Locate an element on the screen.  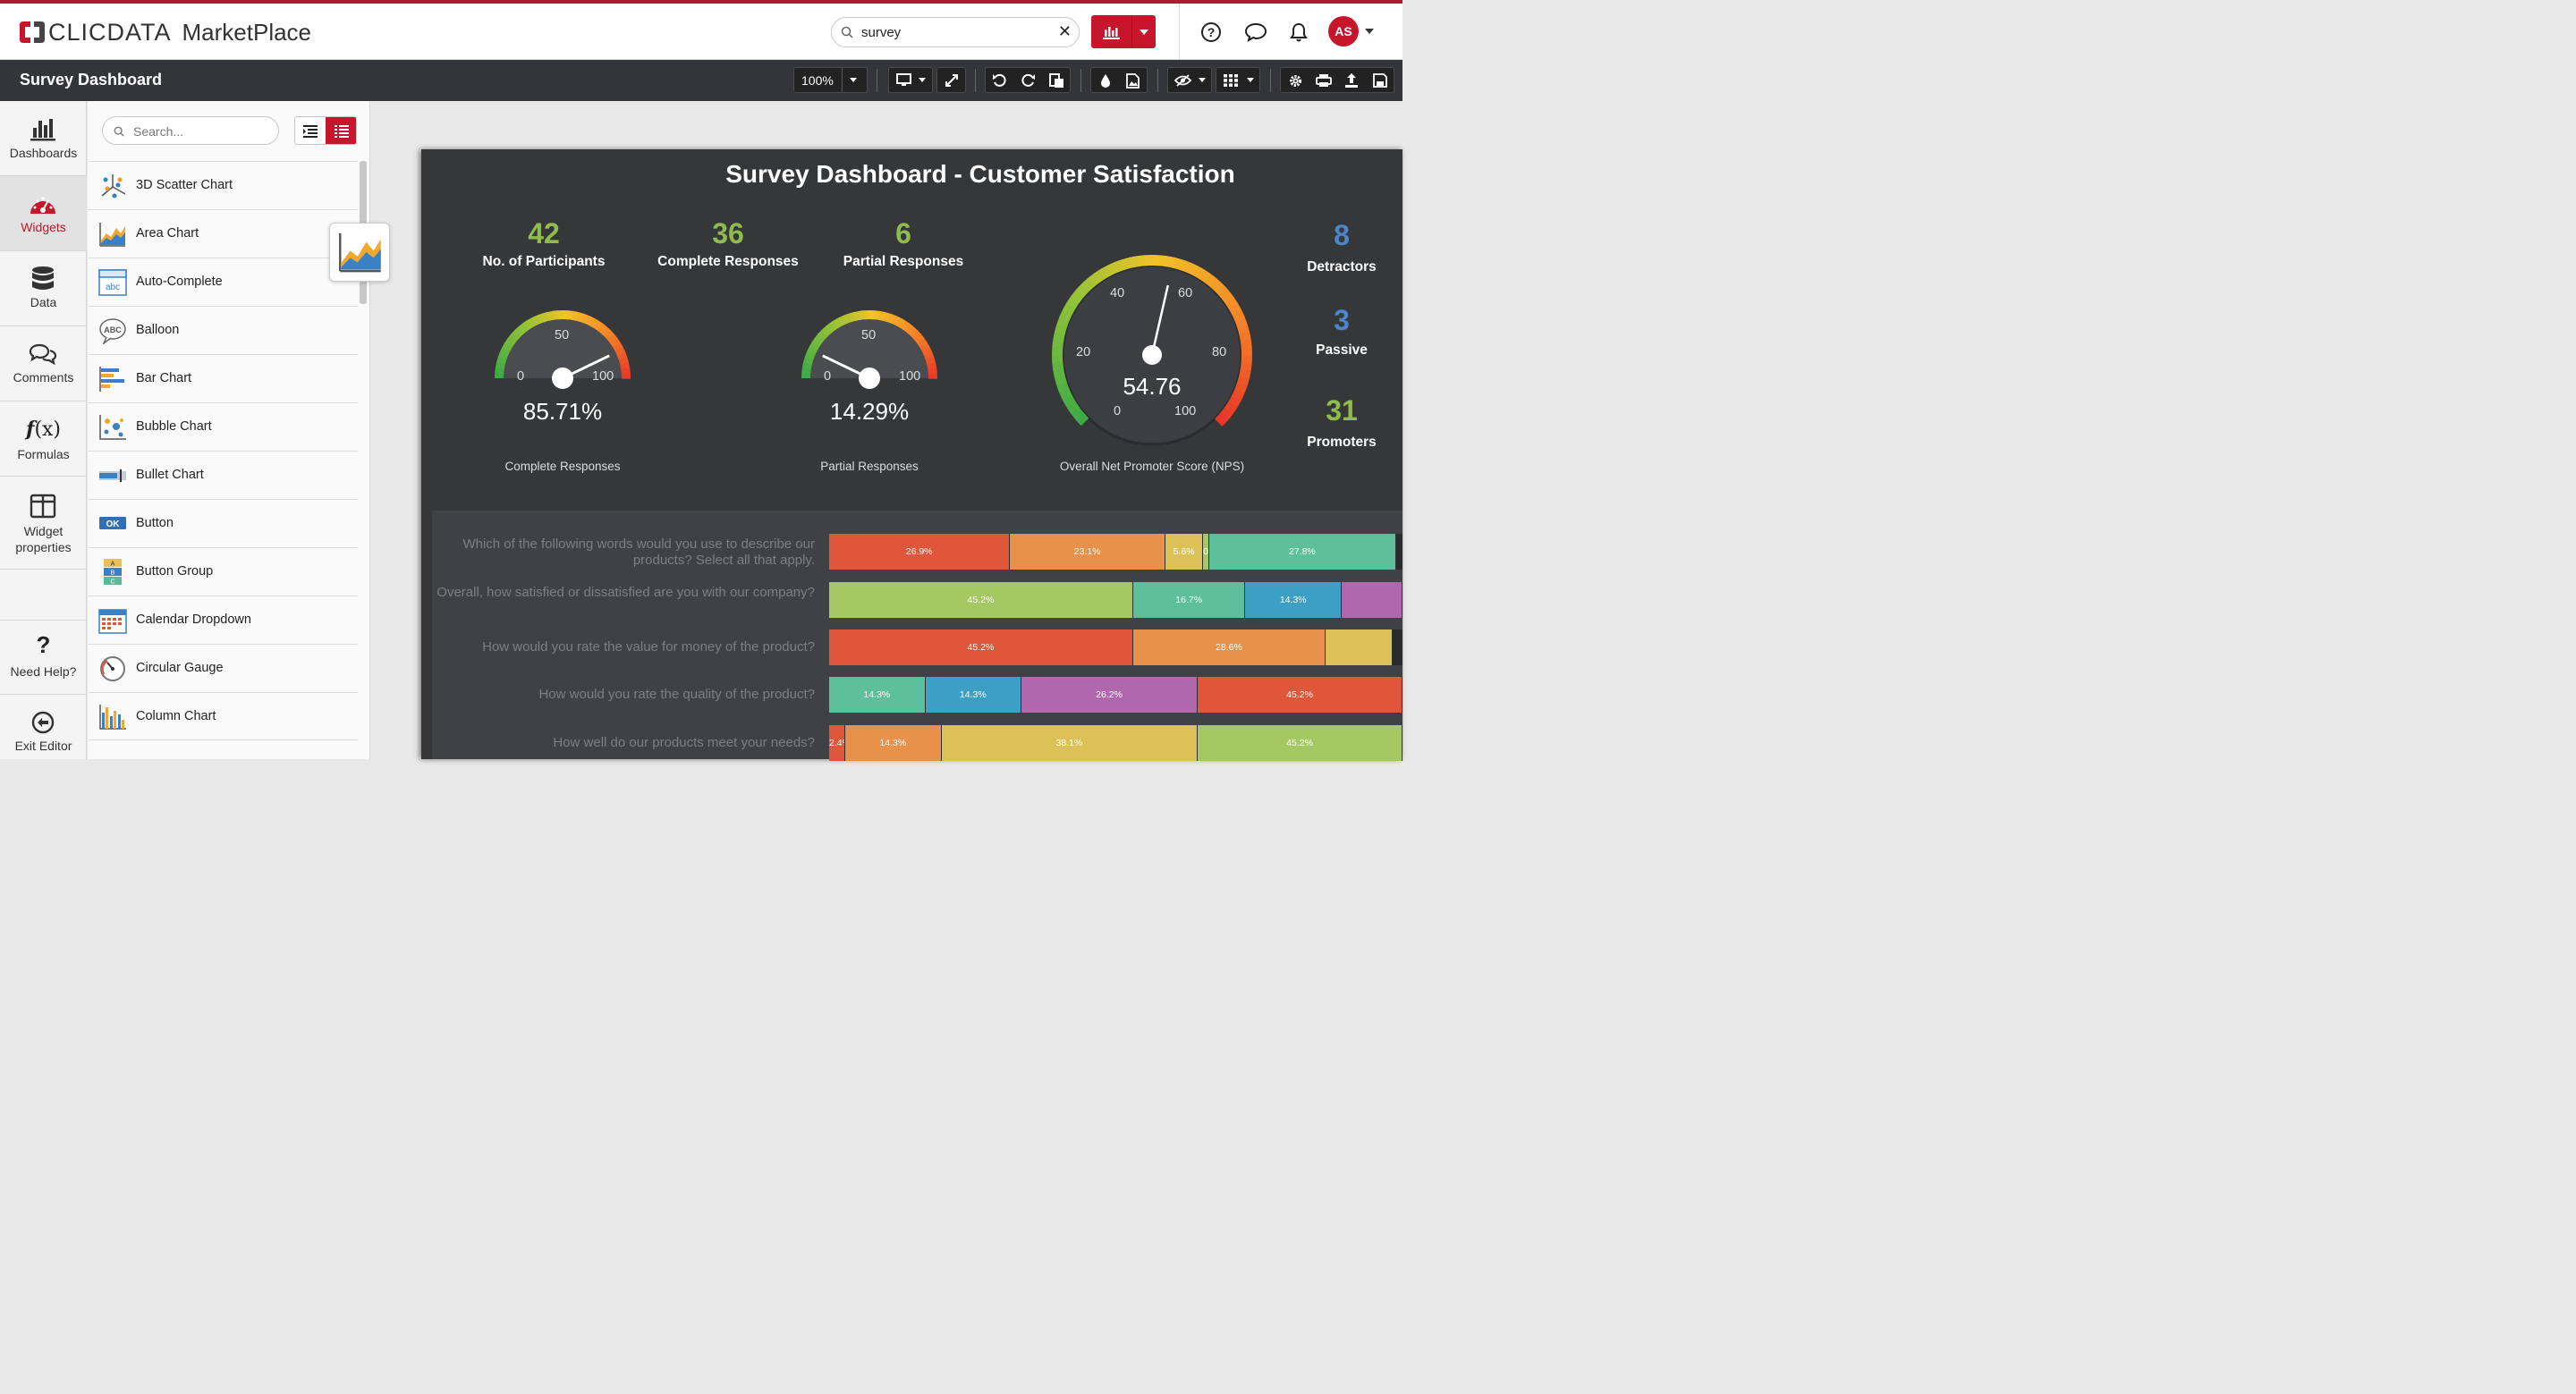
gauge-mid-label: 50 is located at coordinates (869, 335).